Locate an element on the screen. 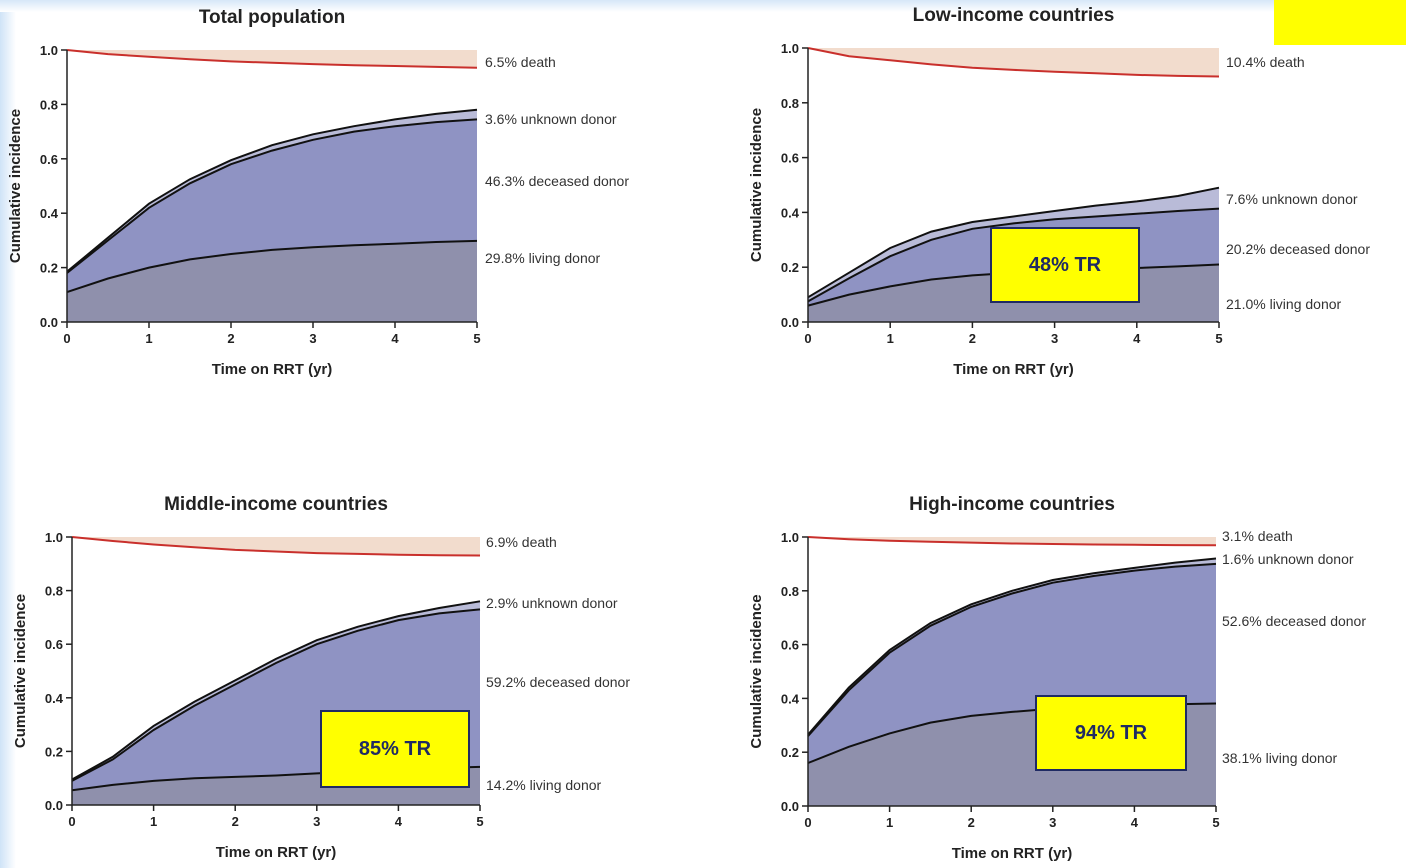 The image size is (1406, 868). high-y-tick-label: 0.2 is located at coordinates (790, 752).